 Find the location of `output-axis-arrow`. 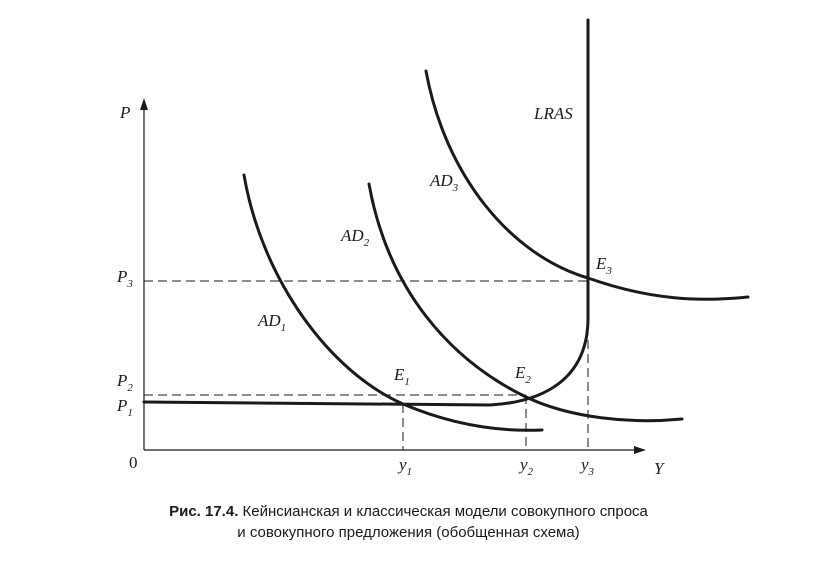

output-axis-arrow is located at coordinates (640, 450).